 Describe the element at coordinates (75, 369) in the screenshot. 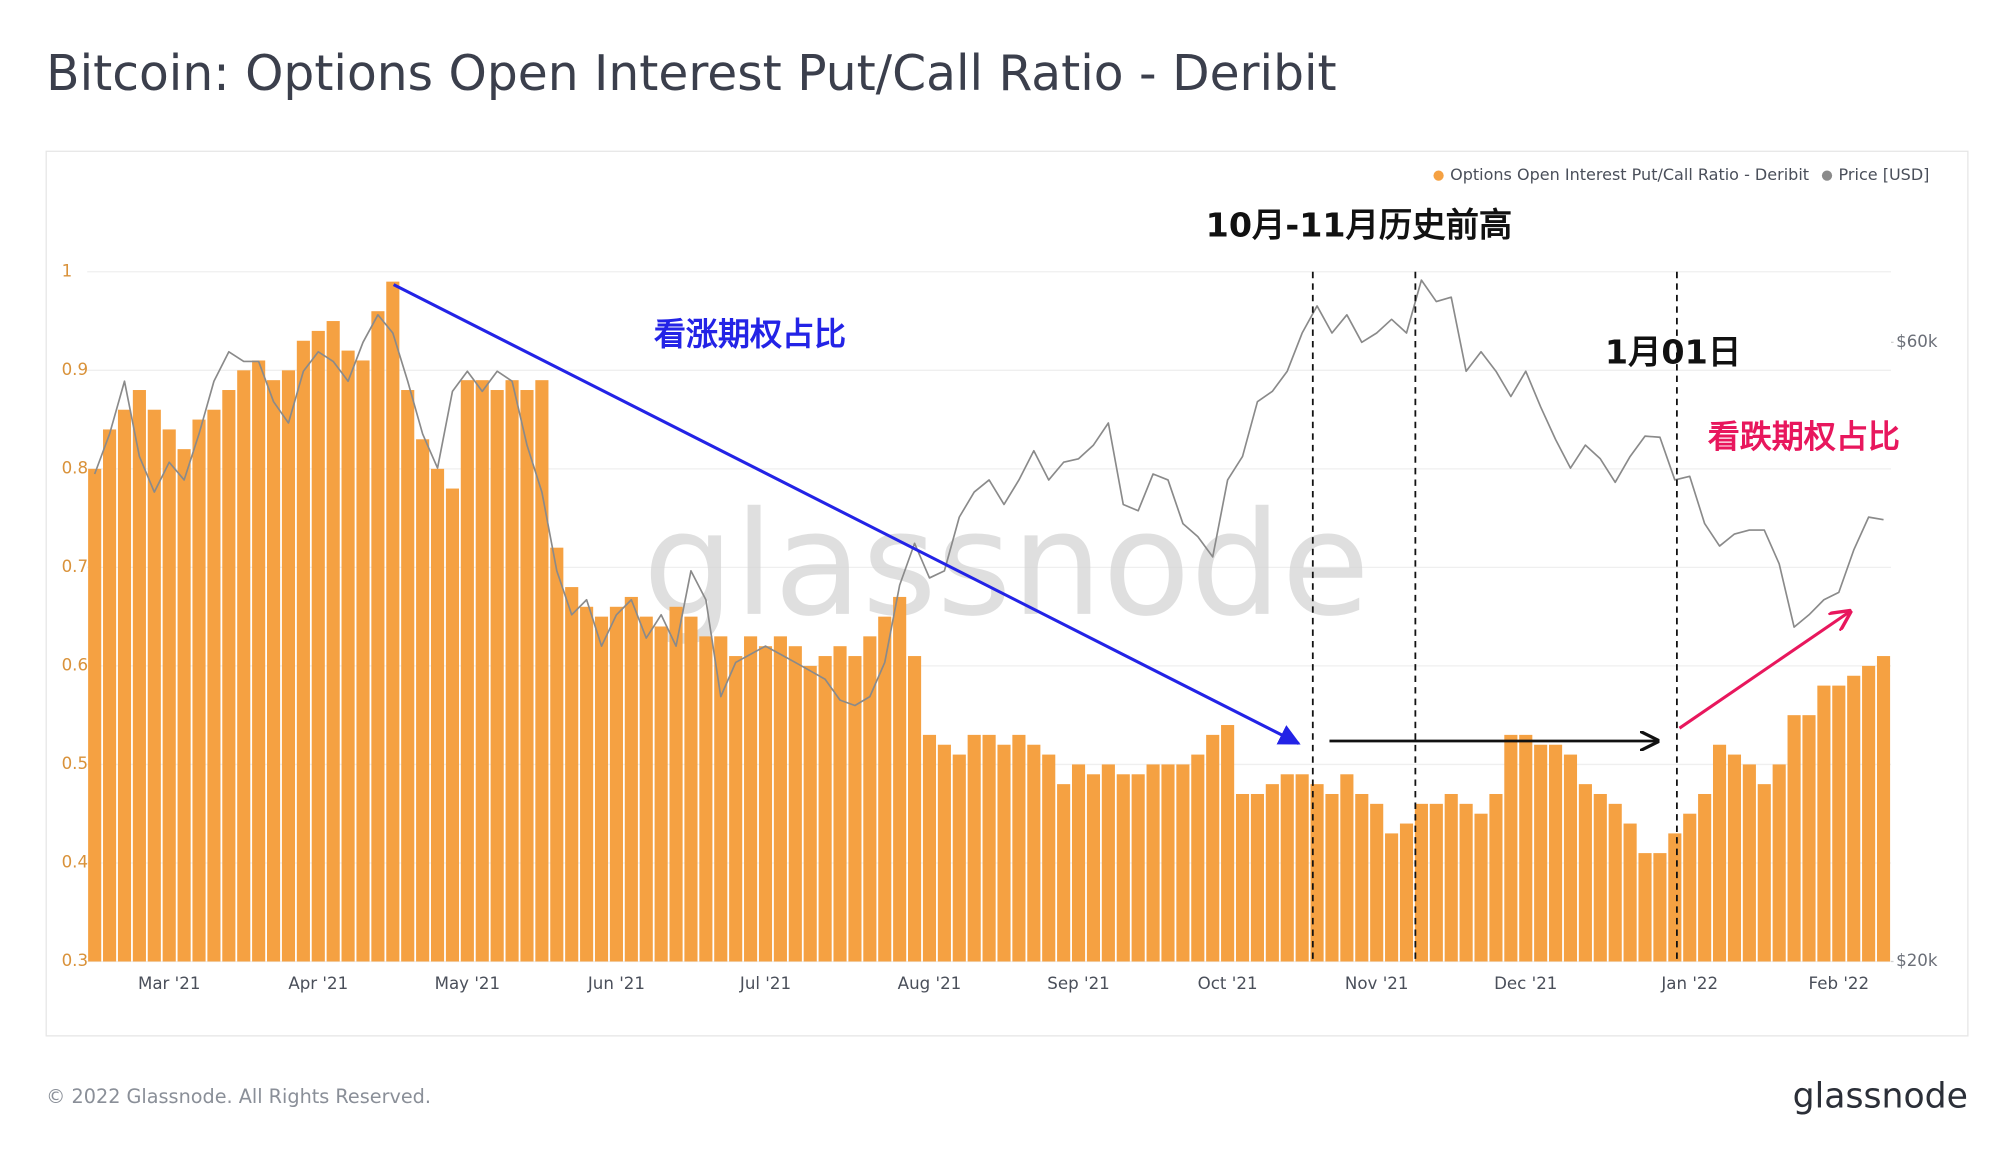

I see `y-tick-label: 0.9` at that location.